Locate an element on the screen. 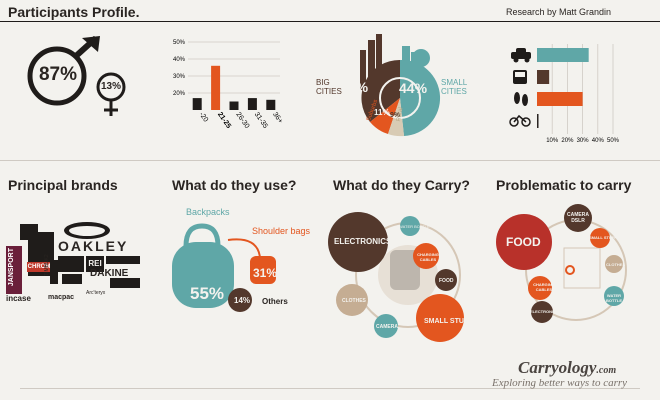 This screenshot has width=660, height=400. transport-xtick-label: 10% is located at coordinates (552, 141).